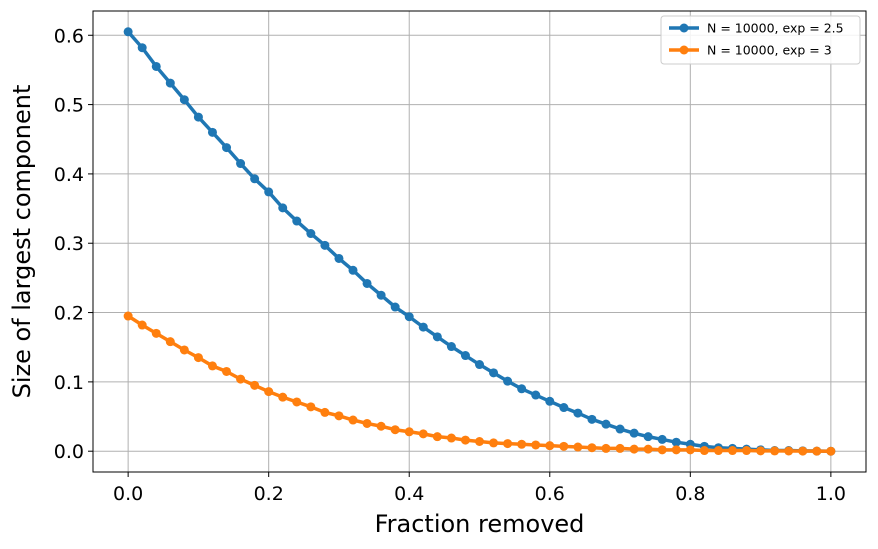  Describe the element at coordinates (69, 314) in the screenshot. I see `y-tick-label: 0.2` at that location.